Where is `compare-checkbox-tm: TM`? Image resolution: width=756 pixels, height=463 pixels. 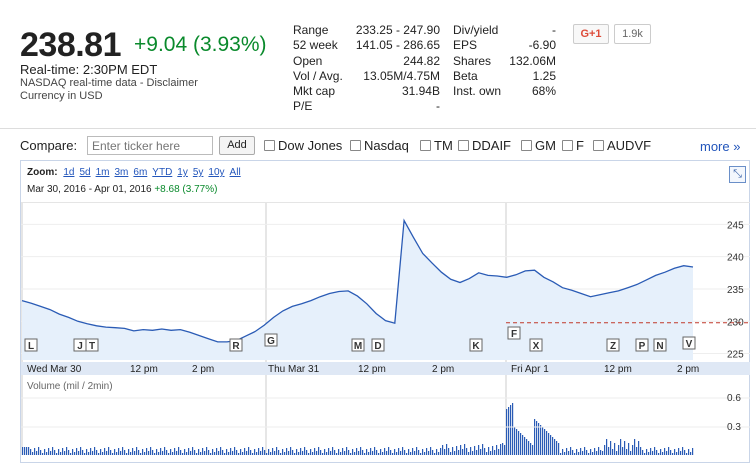
compare-checkbox-tm: TM is located at coordinates (436, 145).